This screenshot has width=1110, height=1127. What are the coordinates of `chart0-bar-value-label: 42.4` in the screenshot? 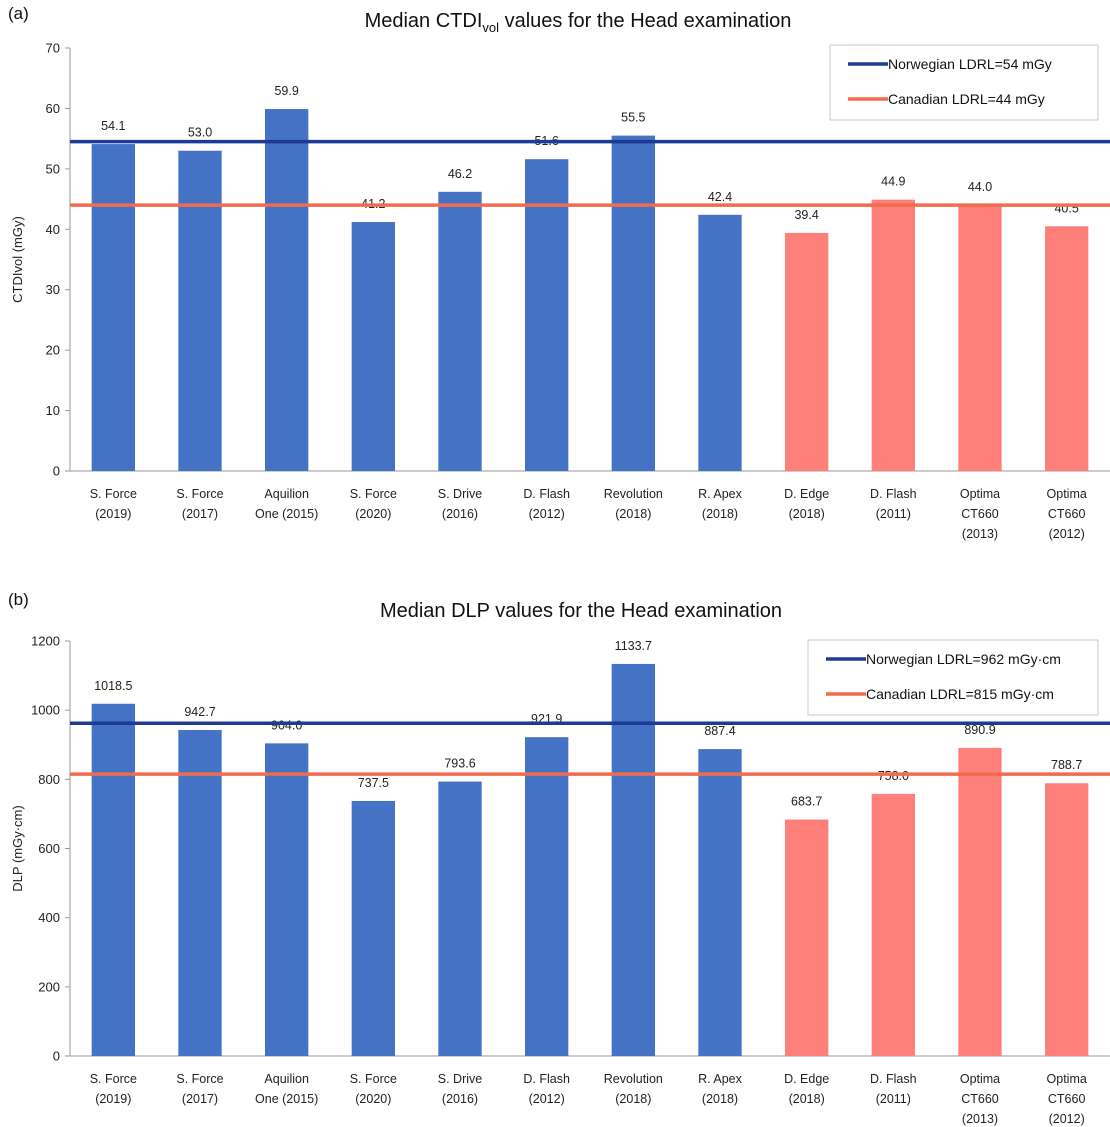 It's located at (720, 197).